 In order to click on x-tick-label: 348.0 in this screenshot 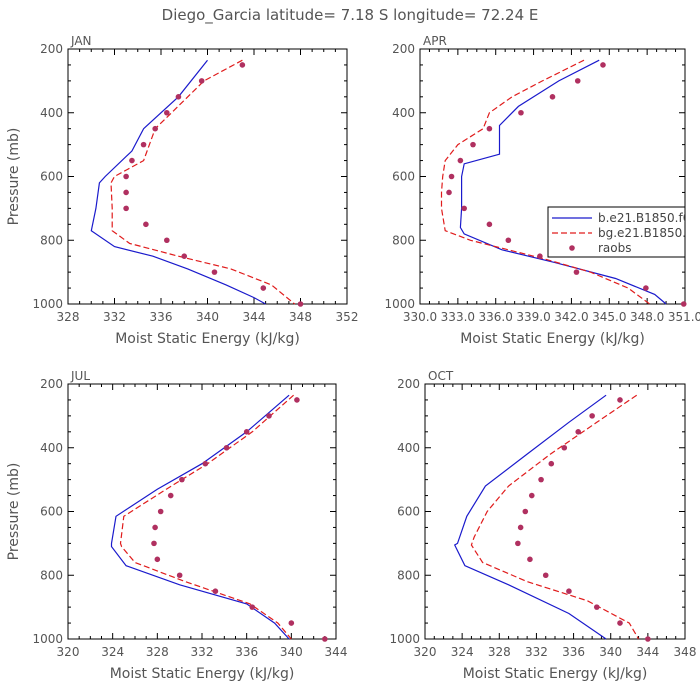, I will do `click(647, 317)`.